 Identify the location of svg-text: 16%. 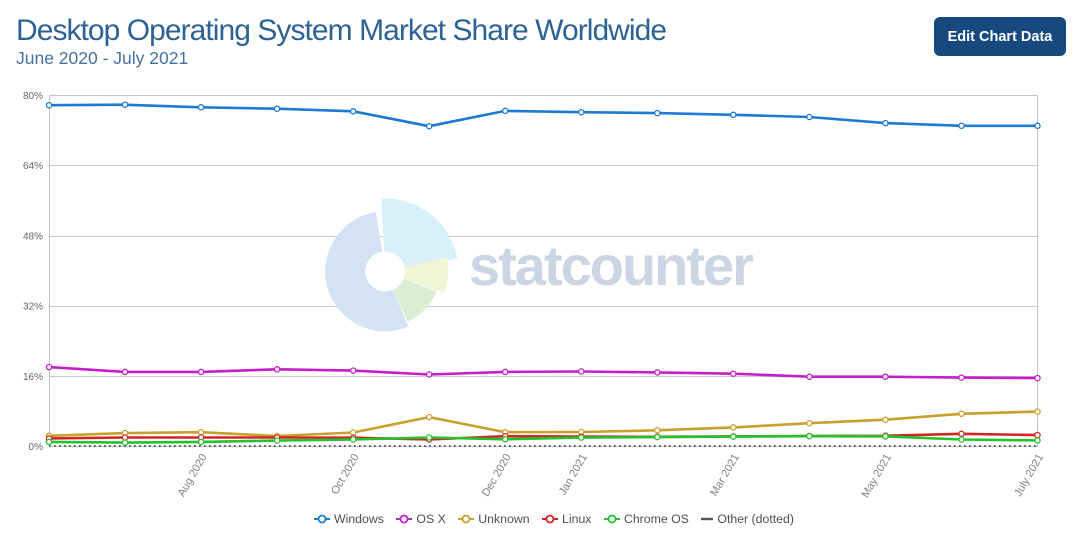
(33, 377).